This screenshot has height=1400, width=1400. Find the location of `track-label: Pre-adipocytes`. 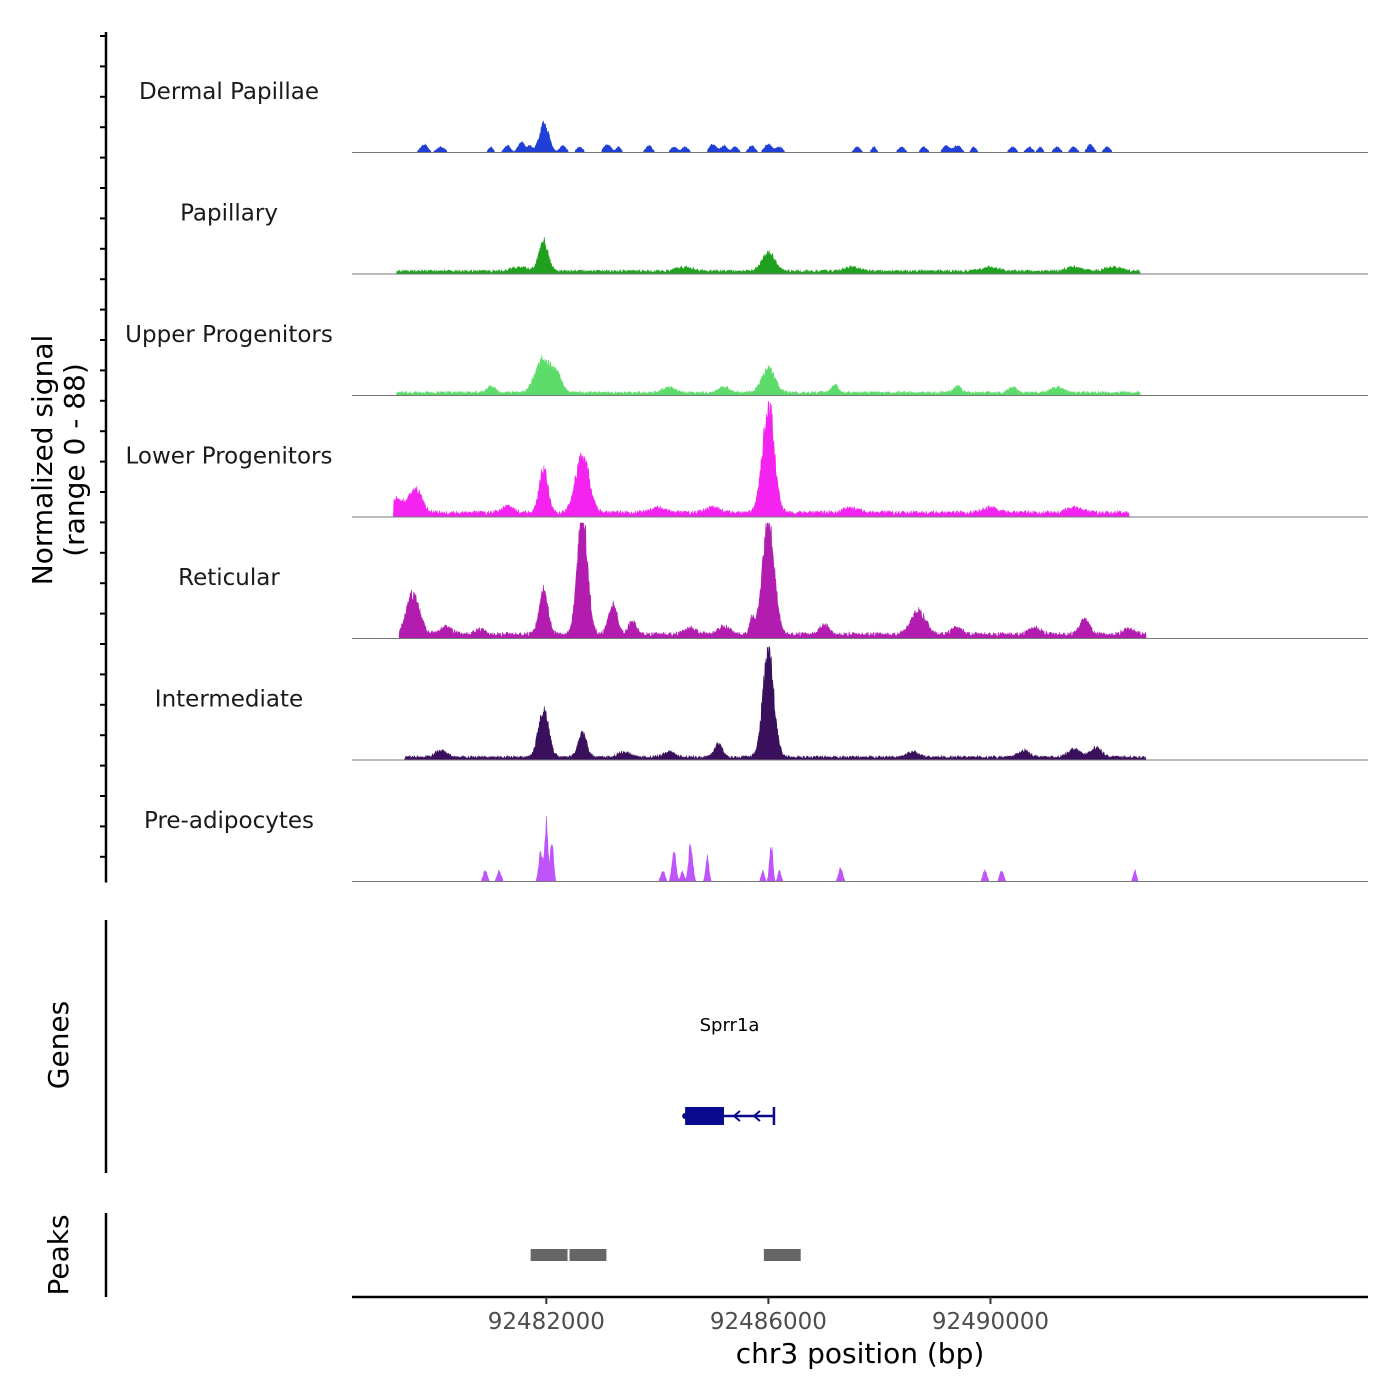

track-label: Pre-adipocytes is located at coordinates (229, 821).